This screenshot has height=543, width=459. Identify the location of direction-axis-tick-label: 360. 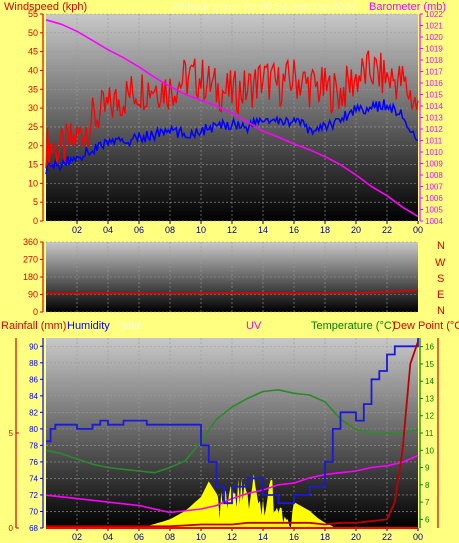
(30, 242).